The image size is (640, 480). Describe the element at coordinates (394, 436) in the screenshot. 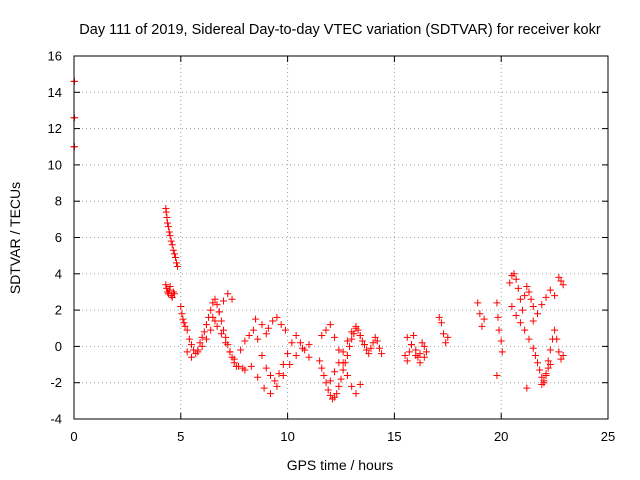

I see `x-tick-label: 15` at that location.